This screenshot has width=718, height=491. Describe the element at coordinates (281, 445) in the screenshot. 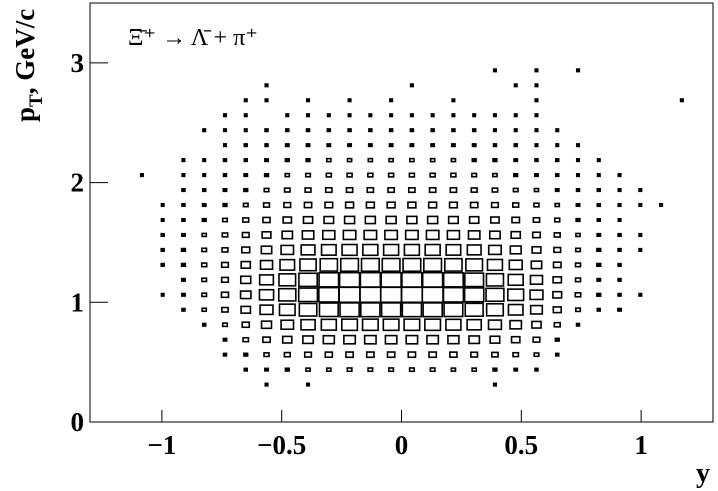

I see `x-tick-label: −0.5` at that location.